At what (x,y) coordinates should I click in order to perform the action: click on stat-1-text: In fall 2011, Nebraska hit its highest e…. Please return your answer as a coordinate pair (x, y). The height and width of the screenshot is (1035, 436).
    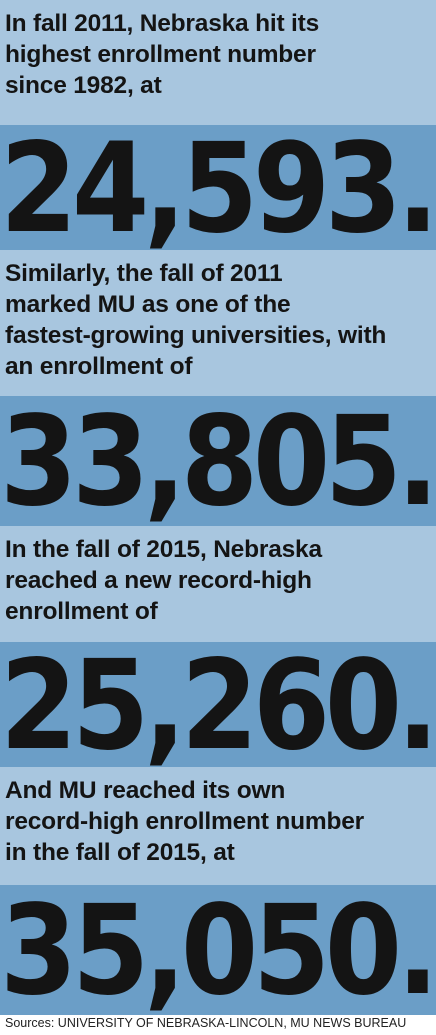
    Looking at the image, I should click on (162, 54).